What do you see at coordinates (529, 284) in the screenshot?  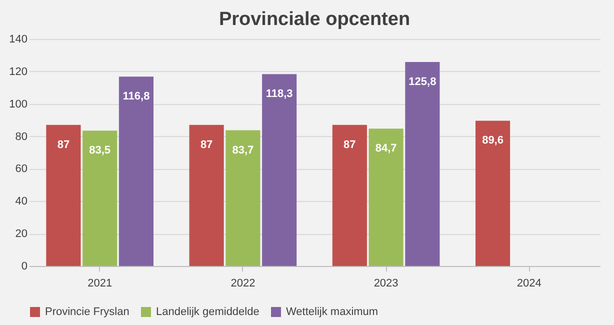 I see `x-tick-label: 2024` at bounding box center [529, 284].